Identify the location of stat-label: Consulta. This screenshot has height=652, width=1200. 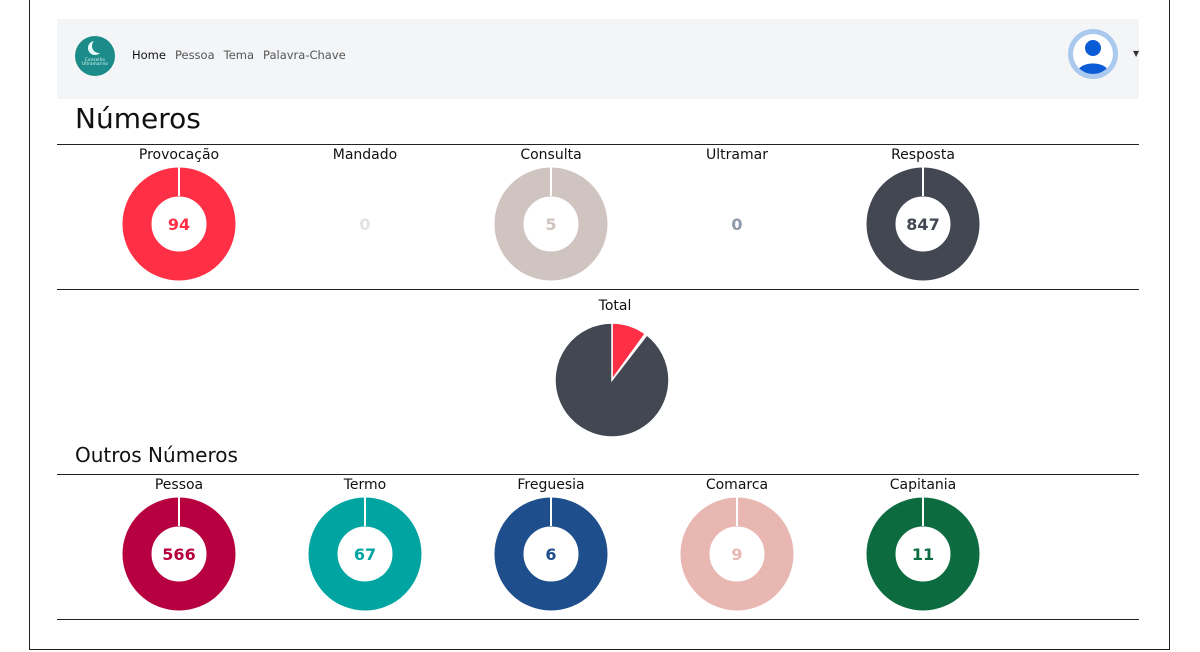
(551, 155).